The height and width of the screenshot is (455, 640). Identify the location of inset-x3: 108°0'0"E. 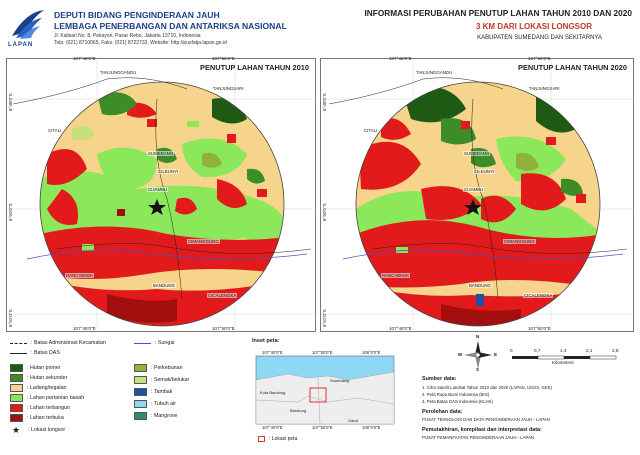
(371, 352).